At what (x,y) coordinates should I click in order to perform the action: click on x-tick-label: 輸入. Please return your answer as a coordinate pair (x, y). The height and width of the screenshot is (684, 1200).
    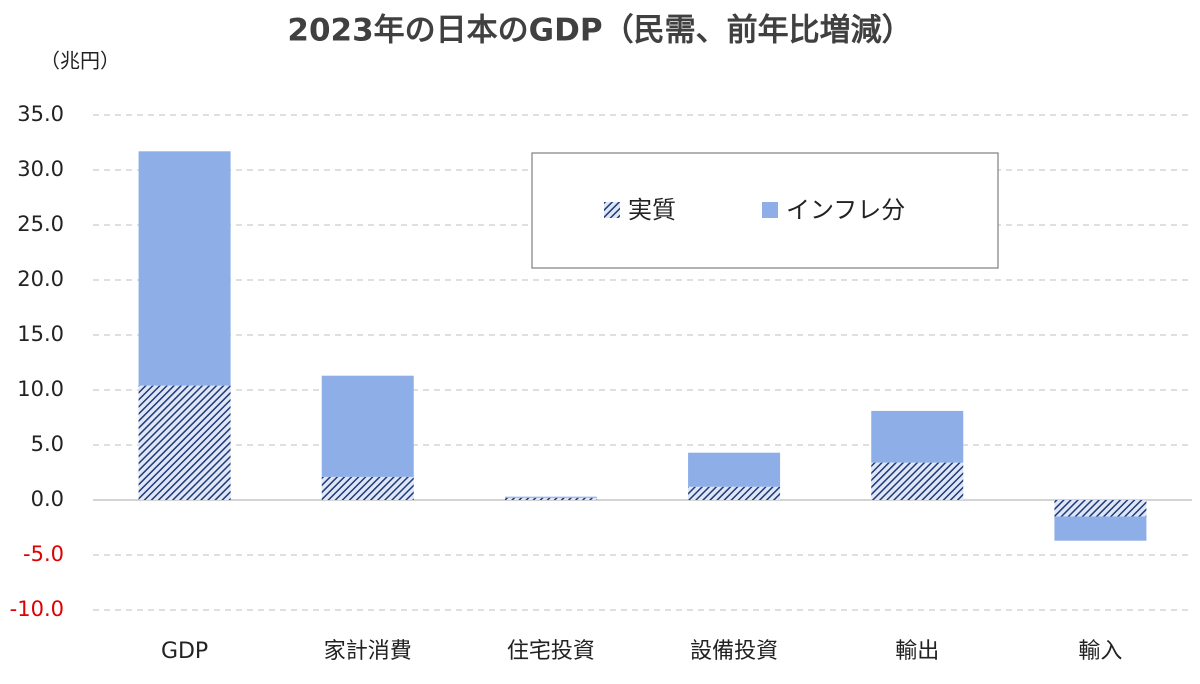
    Looking at the image, I should click on (1100, 651).